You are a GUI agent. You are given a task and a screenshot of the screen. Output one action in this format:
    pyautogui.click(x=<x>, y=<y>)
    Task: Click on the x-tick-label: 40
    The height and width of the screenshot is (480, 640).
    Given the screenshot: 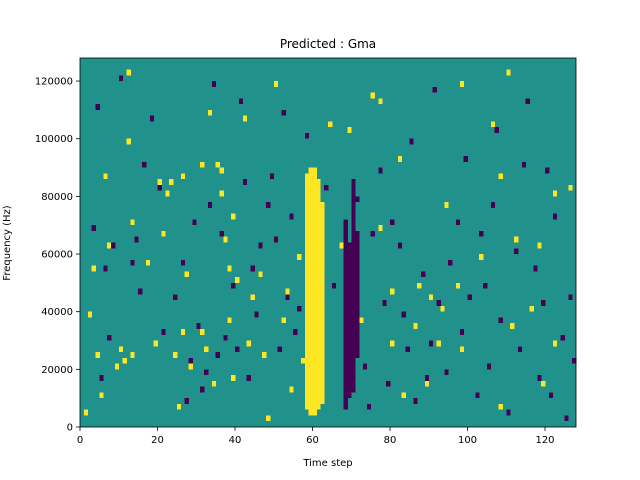 What is the action you would take?
    pyautogui.click(x=235, y=440)
    